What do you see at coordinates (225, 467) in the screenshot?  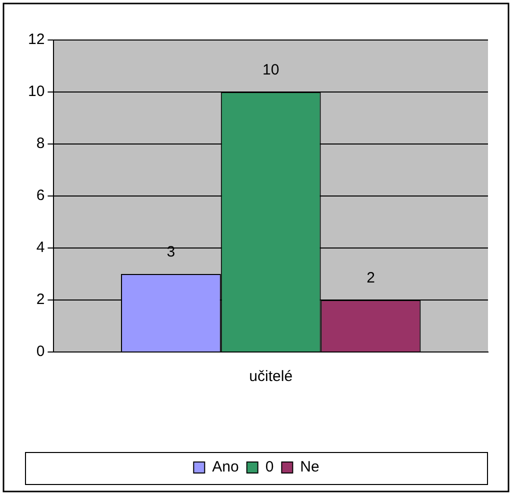 I see `legend-label: Ano` at bounding box center [225, 467].